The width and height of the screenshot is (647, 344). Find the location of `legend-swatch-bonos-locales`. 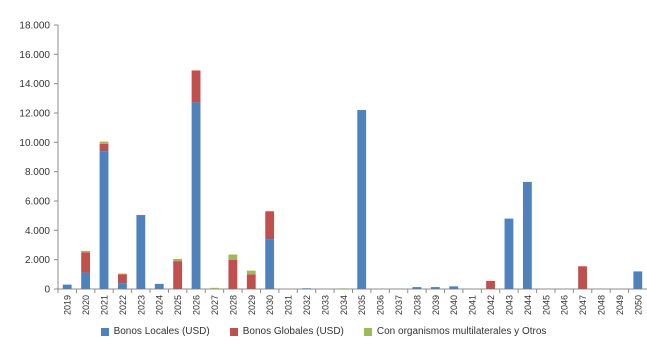

legend-swatch-bonos-locales is located at coordinates (104, 331).